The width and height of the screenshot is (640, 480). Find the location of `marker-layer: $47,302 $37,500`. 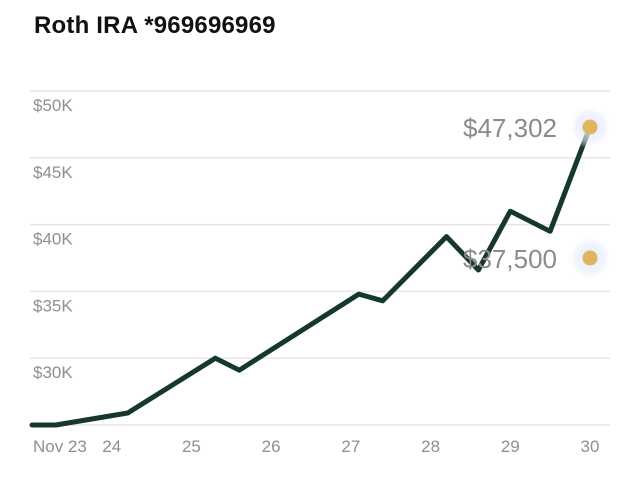

marker-layer: $47,302 $37,500 is located at coordinates (537, 192).